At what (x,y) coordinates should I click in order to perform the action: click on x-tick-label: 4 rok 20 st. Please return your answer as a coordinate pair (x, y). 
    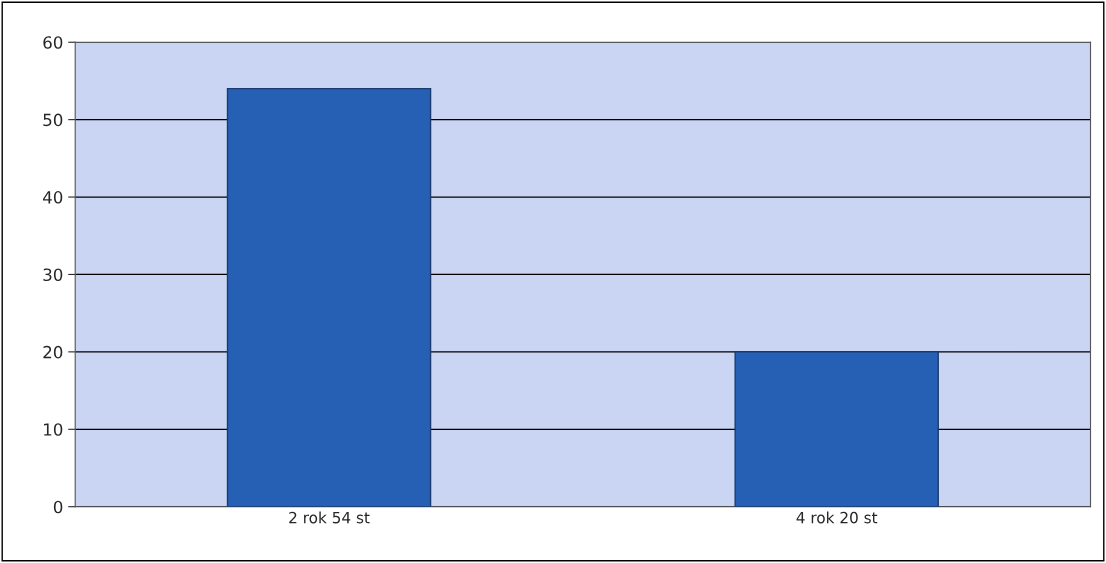
    Looking at the image, I should click on (837, 517).